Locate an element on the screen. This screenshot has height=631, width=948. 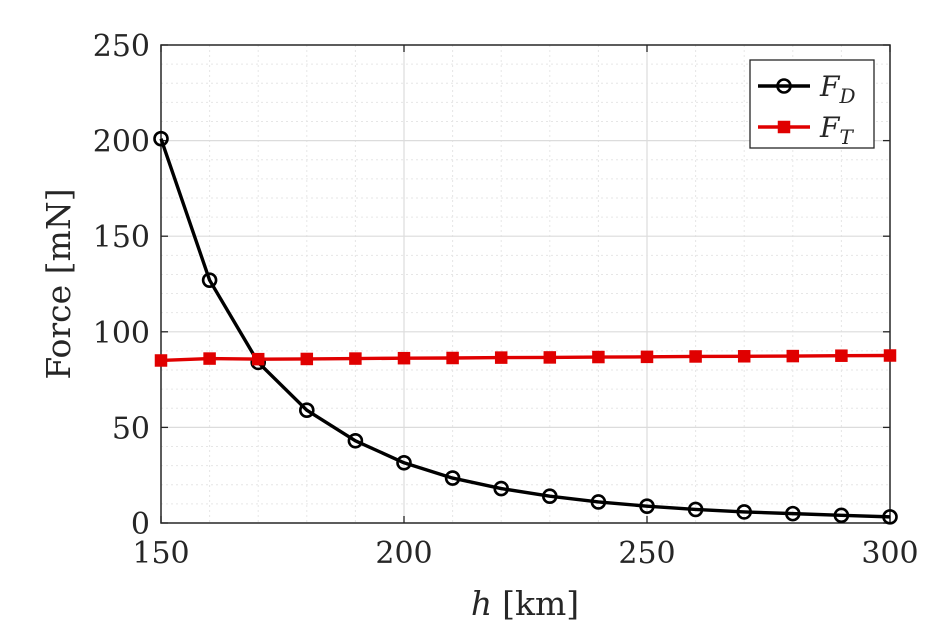
y-tick-label: 100 is located at coordinates (121, 333).